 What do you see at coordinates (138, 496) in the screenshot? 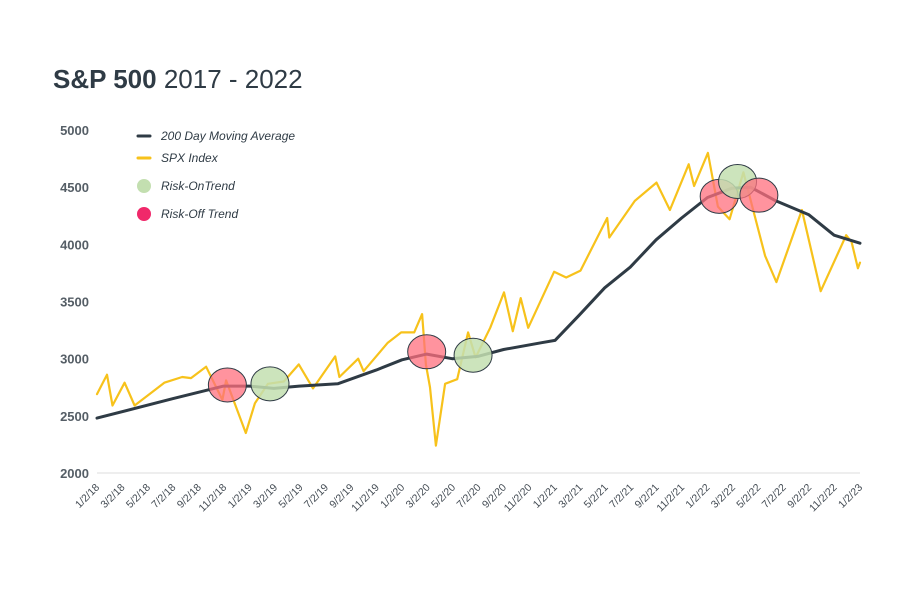
I see `x-tick-label: 5/2/18` at bounding box center [138, 496].